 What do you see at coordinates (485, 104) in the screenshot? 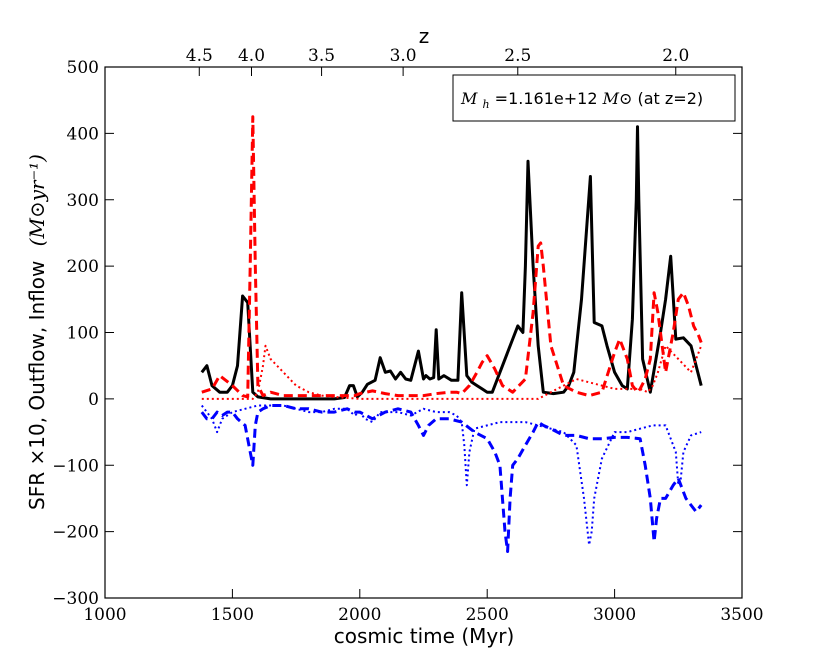
I see `legend-subscript: h` at bounding box center [485, 104].